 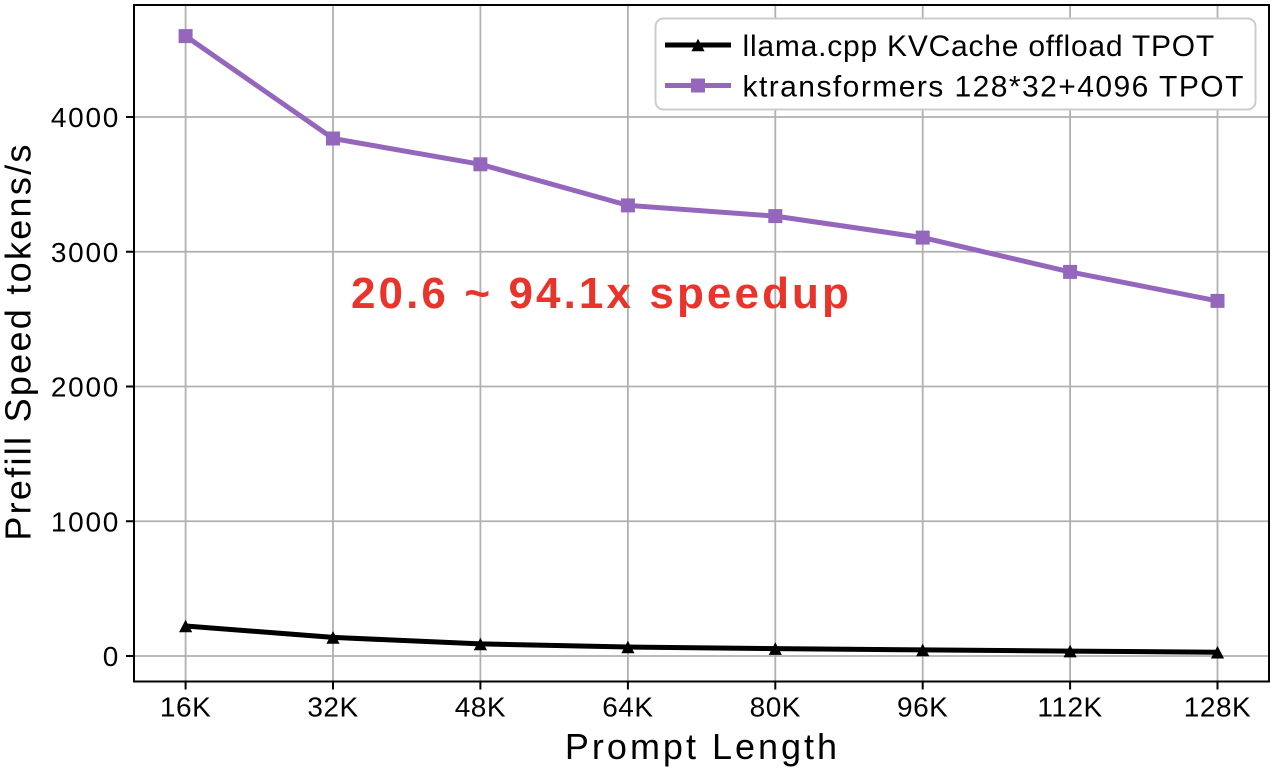 What do you see at coordinates (19, 341) in the screenshot?
I see `svg-text: Prefill Speed tokens/s` at bounding box center [19, 341].